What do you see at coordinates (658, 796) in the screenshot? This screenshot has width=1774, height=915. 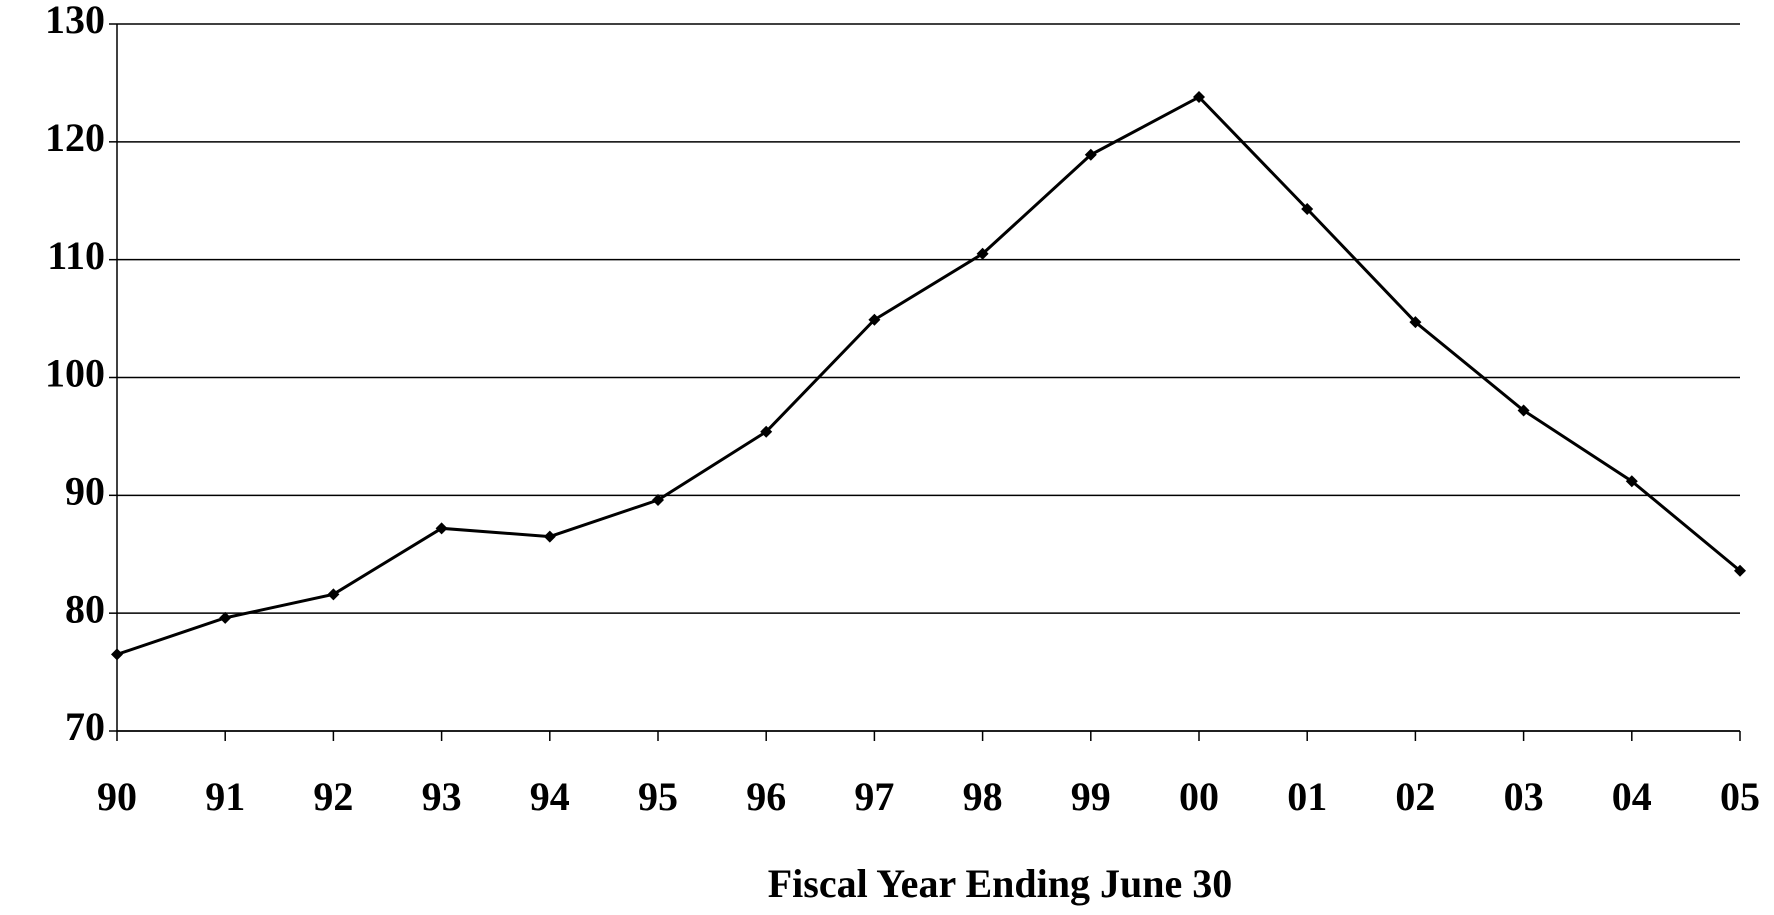 I see `x-tick-label: 95` at bounding box center [658, 796].